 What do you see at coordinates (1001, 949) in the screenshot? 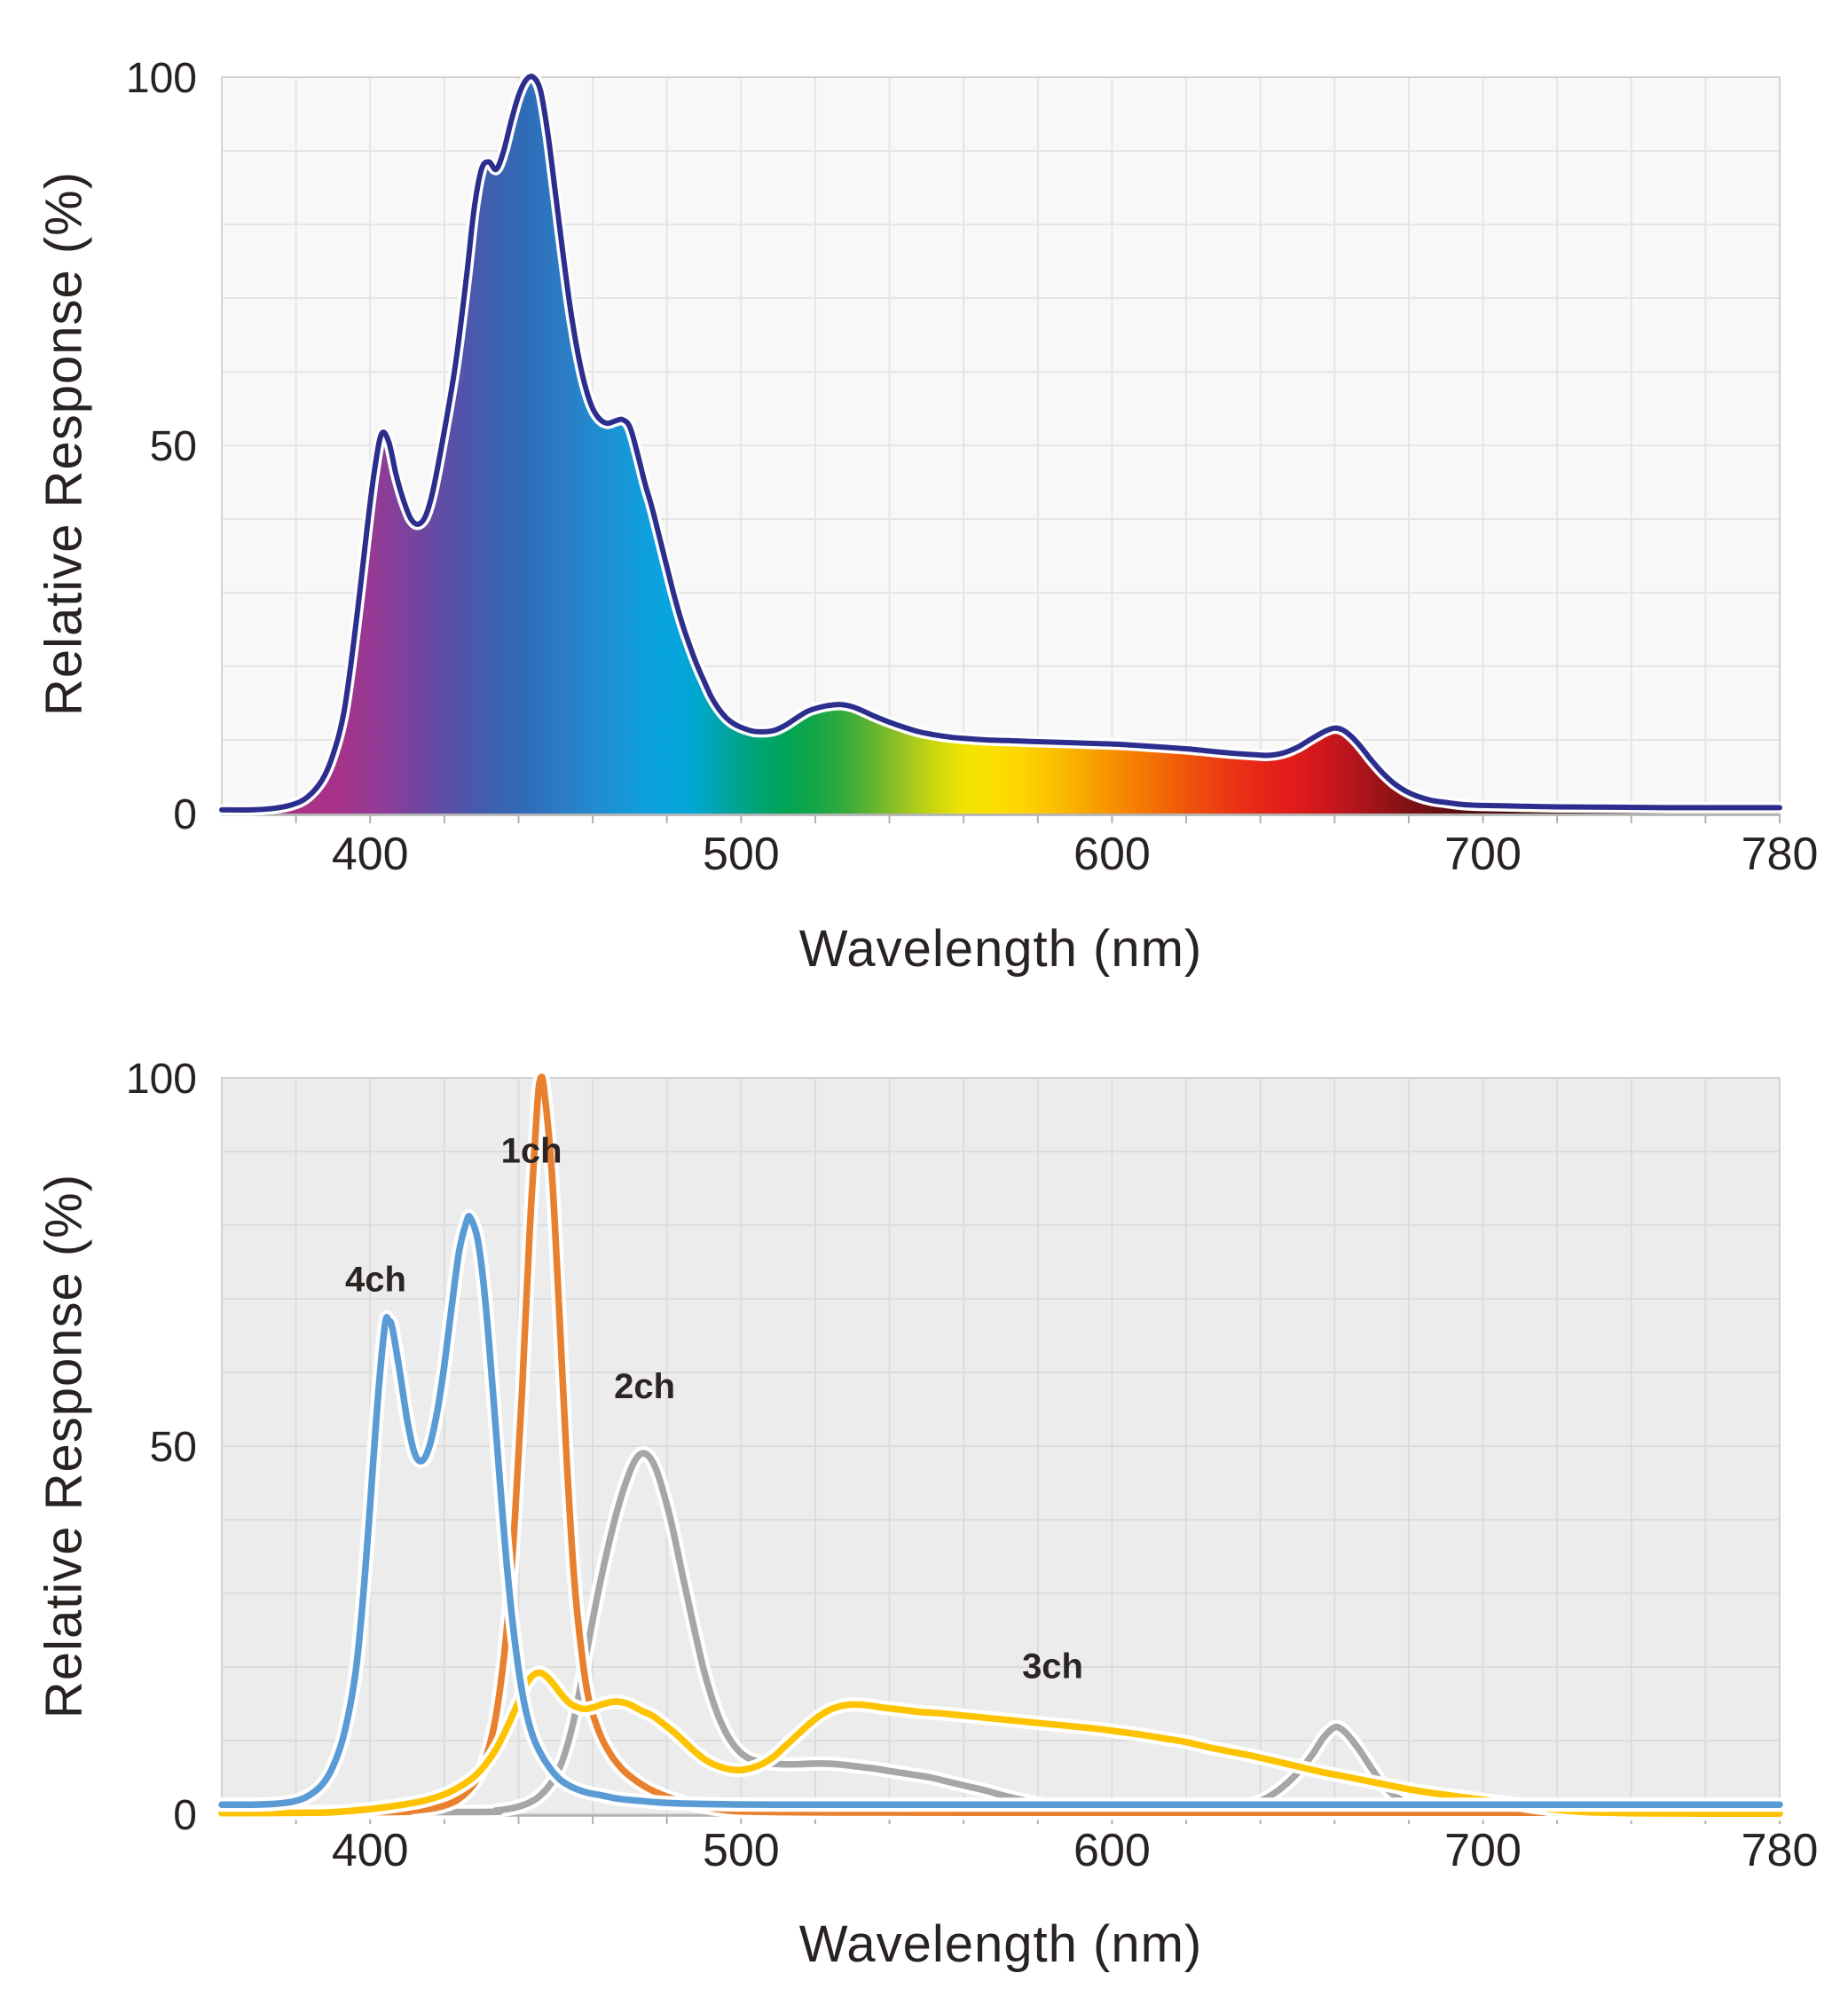
I see `top-x-axis-title: Wavelength (nm)` at bounding box center [1001, 949].